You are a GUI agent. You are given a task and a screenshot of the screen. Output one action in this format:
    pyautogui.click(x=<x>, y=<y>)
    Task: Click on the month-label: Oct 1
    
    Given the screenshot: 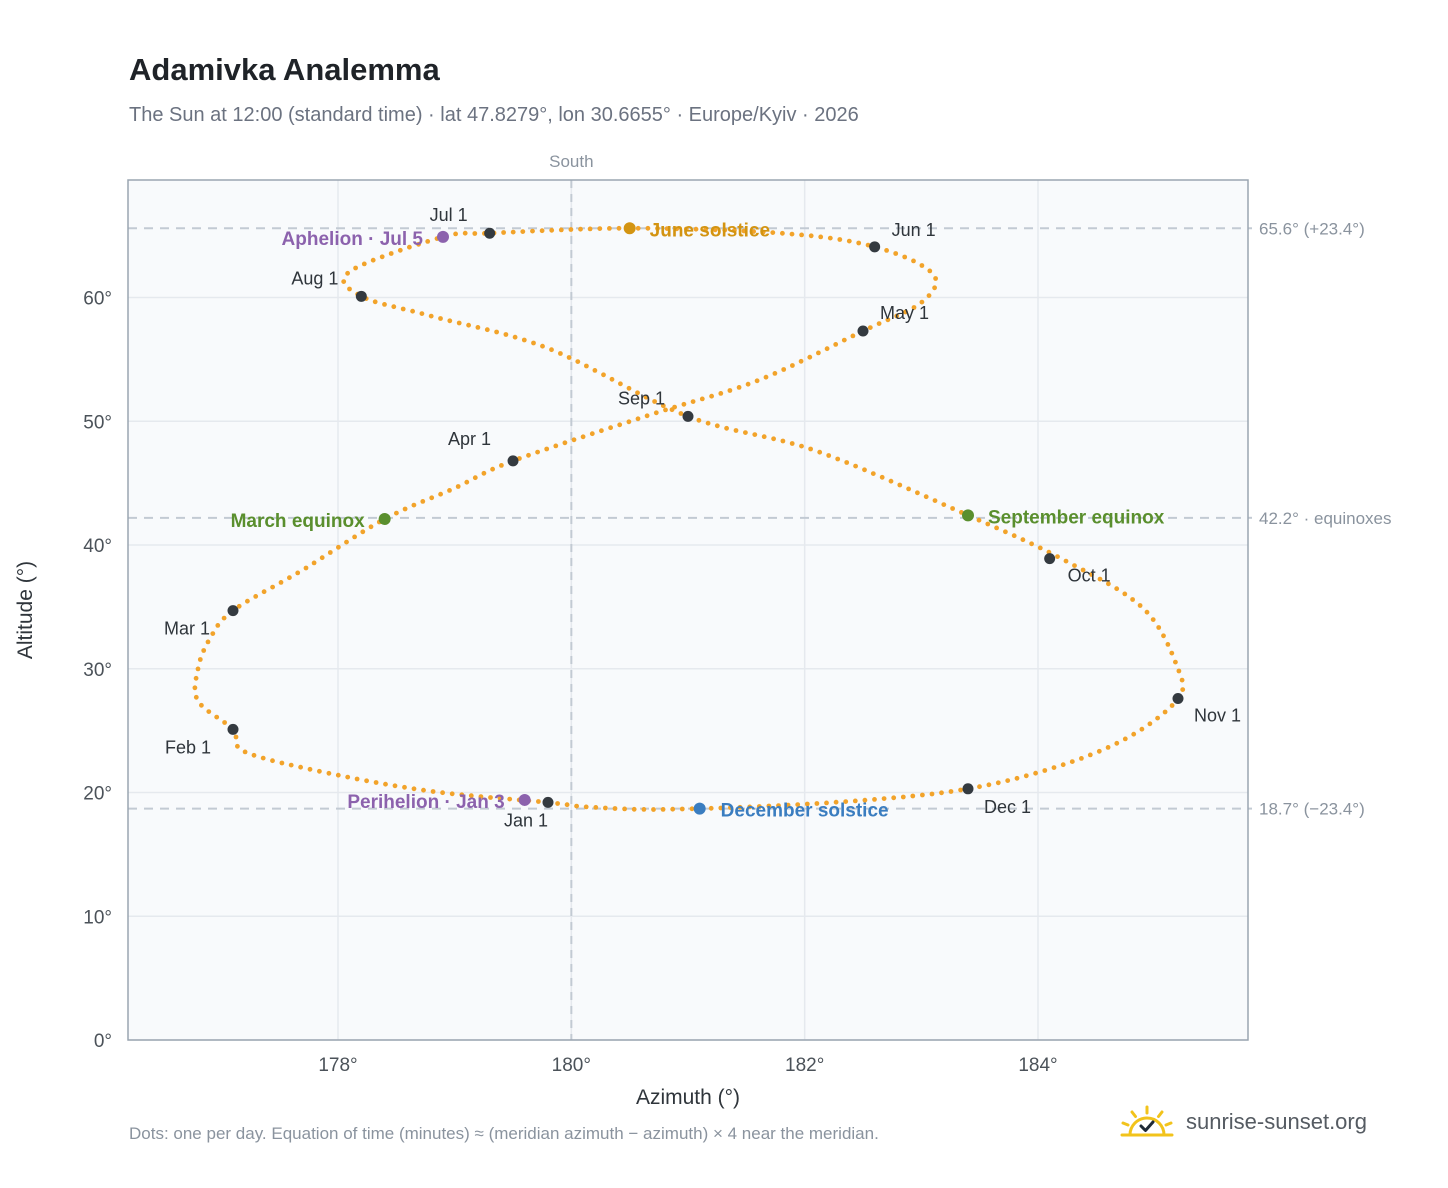 What is the action you would take?
    pyautogui.click(x=1089, y=576)
    